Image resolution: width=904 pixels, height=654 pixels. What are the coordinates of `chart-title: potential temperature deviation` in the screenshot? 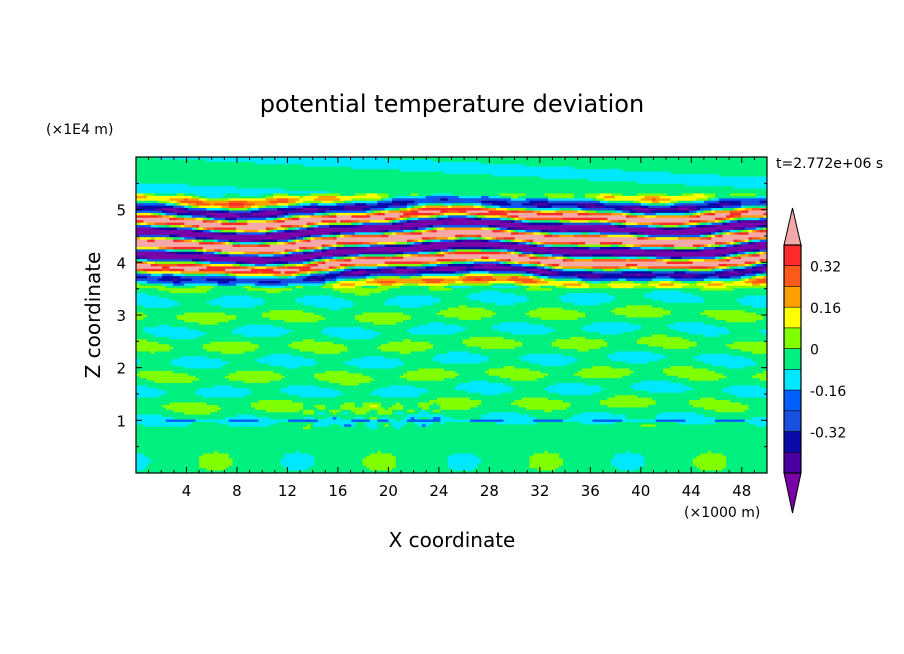 It's located at (452, 104).